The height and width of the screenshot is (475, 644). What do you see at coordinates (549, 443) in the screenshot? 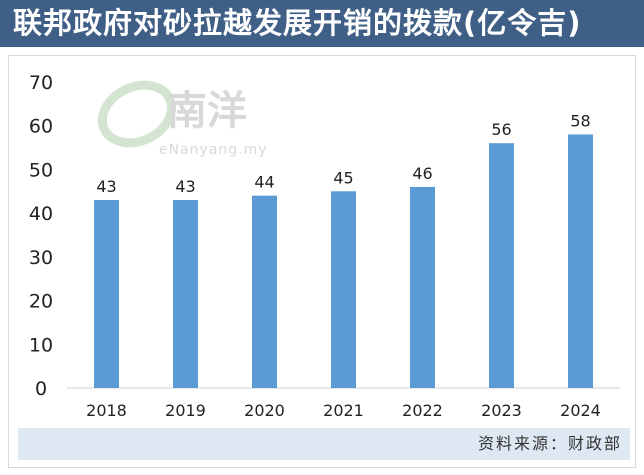
I see `source-note: 资料来源：财政部` at bounding box center [549, 443].